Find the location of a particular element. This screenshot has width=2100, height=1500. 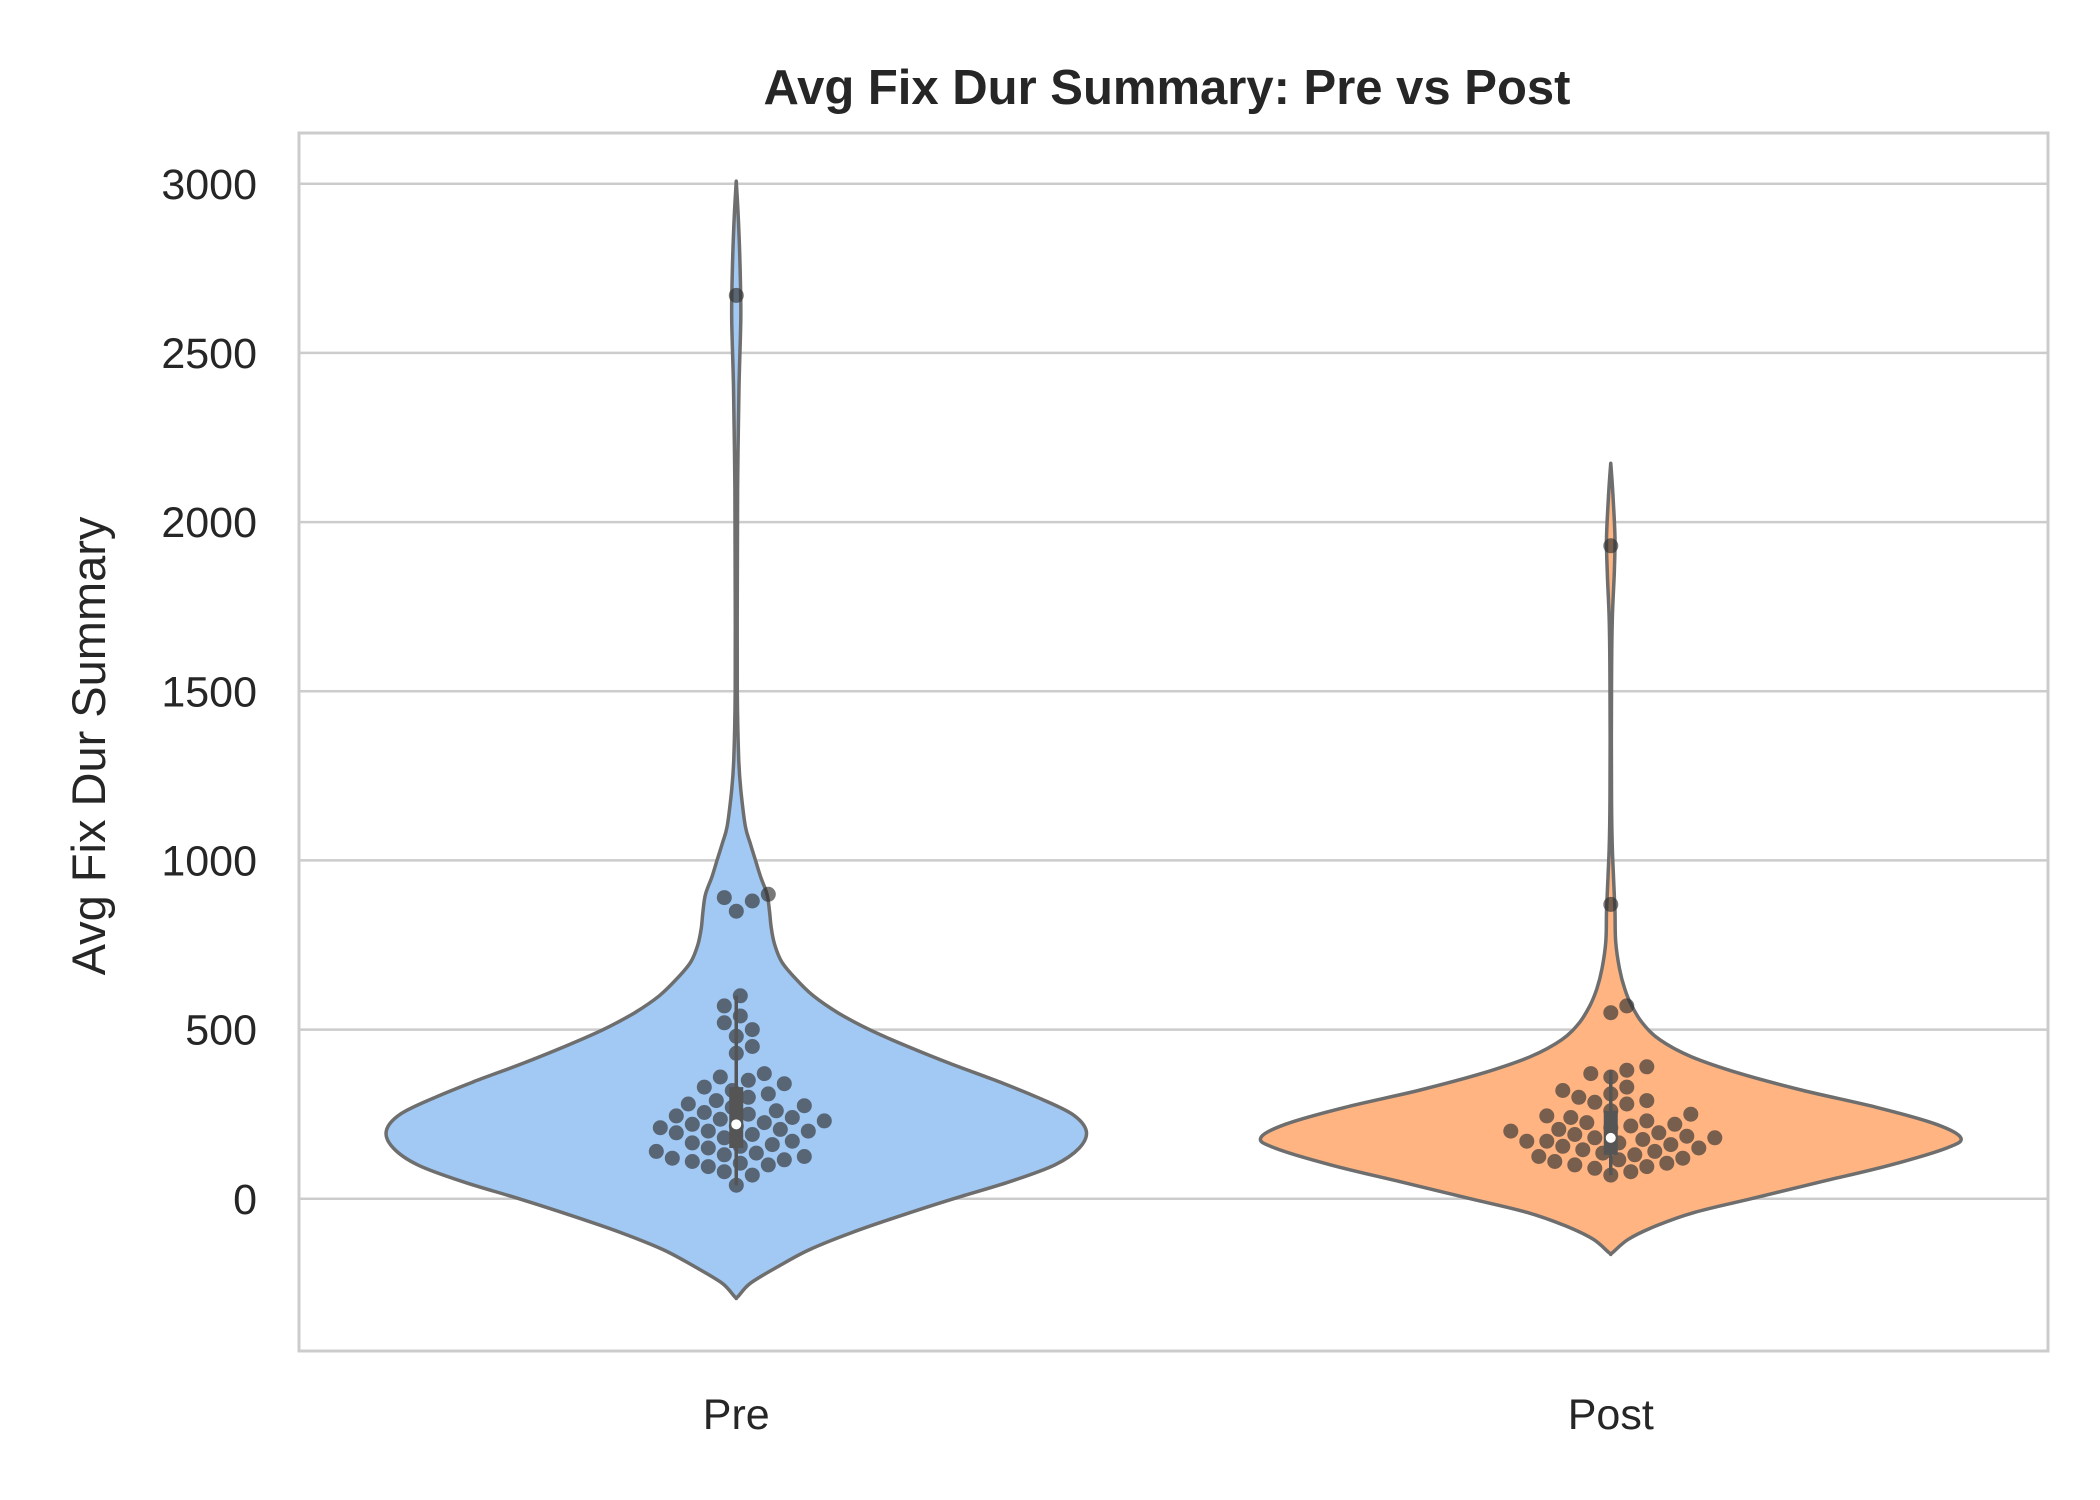

y-tick-label: 2500 is located at coordinates (209, 354).